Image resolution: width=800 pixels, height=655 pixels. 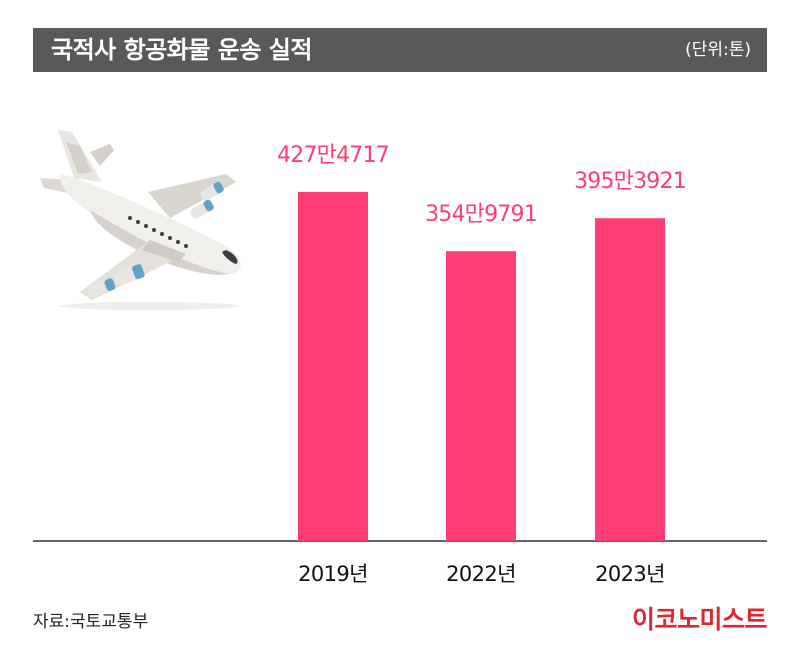 I want to click on category-label-2: 2023년, so click(x=630, y=574).